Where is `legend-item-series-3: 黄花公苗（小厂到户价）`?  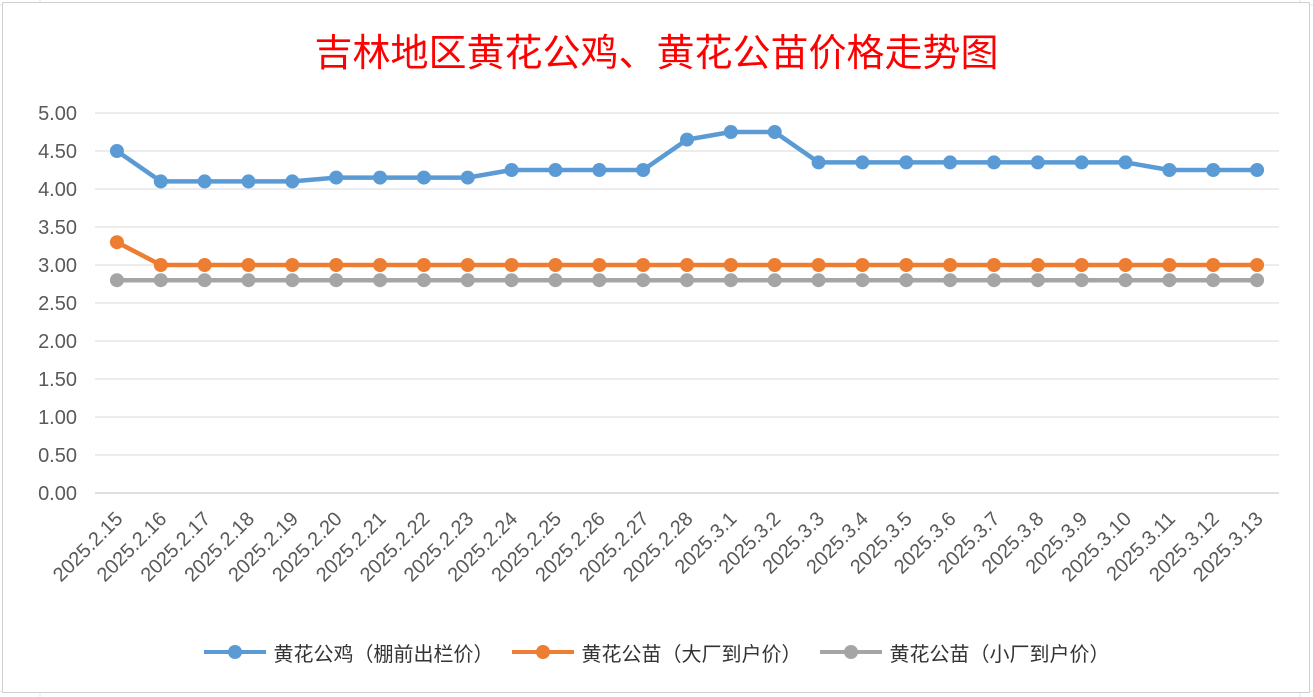
legend-item-series-3: 黄花公苗（小厂到户价） is located at coordinates (964, 652).